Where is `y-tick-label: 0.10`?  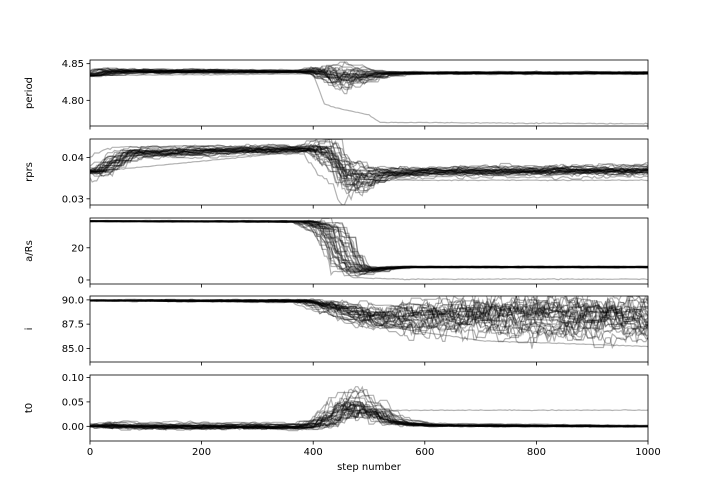 y-tick-label: 0.10 is located at coordinates (73, 378).